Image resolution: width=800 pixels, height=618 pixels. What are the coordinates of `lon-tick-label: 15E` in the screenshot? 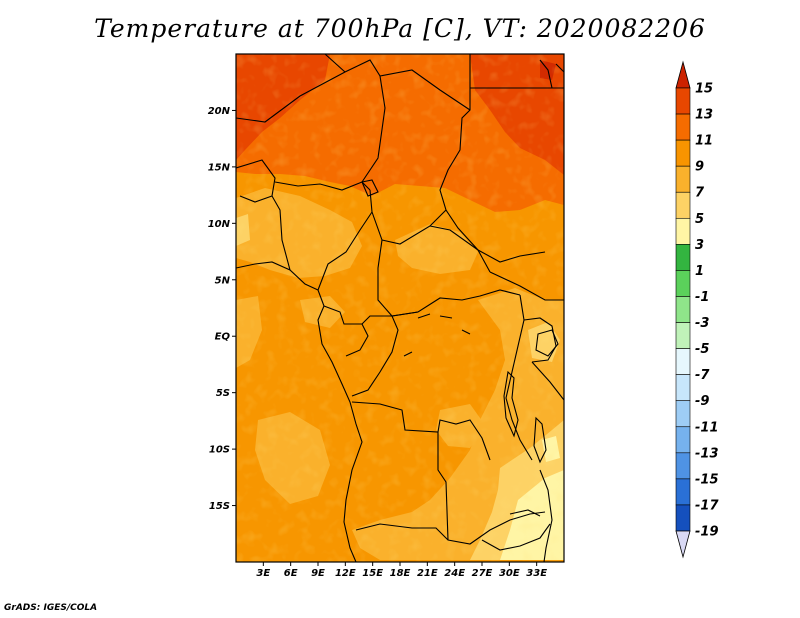 It's located at (372, 573).